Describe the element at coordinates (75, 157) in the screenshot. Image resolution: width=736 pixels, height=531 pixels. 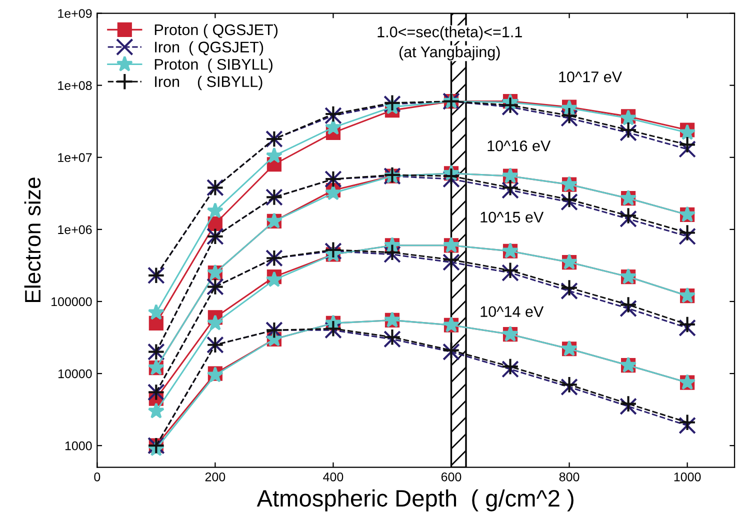
I see `y-tick-label: 1e+07` at that location.